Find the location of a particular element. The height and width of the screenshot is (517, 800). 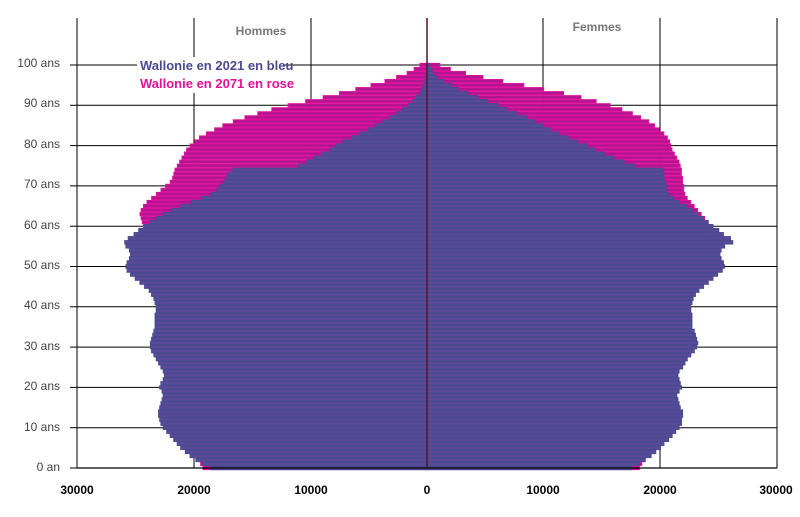

legend-item-2021: Wallonie en 2021 en bleu is located at coordinates (216, 65).